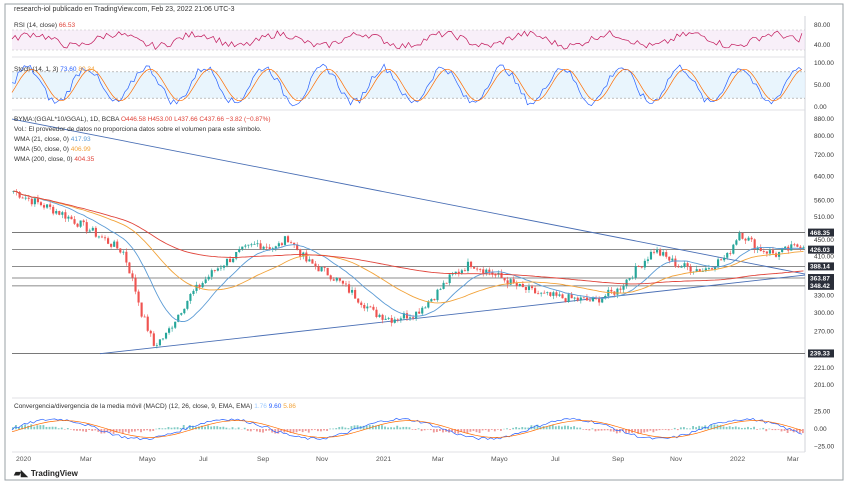 The image size is (850, 486). I want to click on tradingview-logo: ▰◣ TradingView, so click(46, 473).